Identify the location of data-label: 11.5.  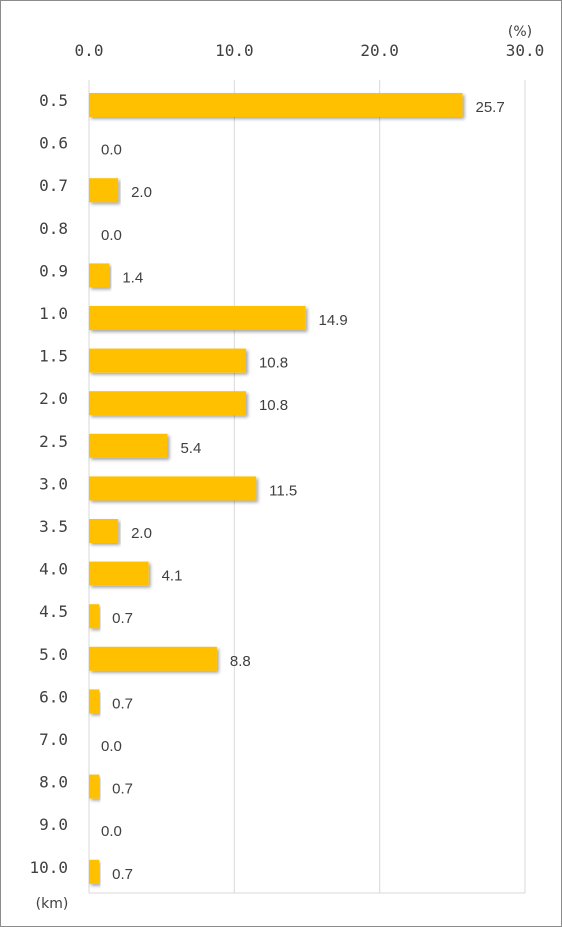
(283, 490).